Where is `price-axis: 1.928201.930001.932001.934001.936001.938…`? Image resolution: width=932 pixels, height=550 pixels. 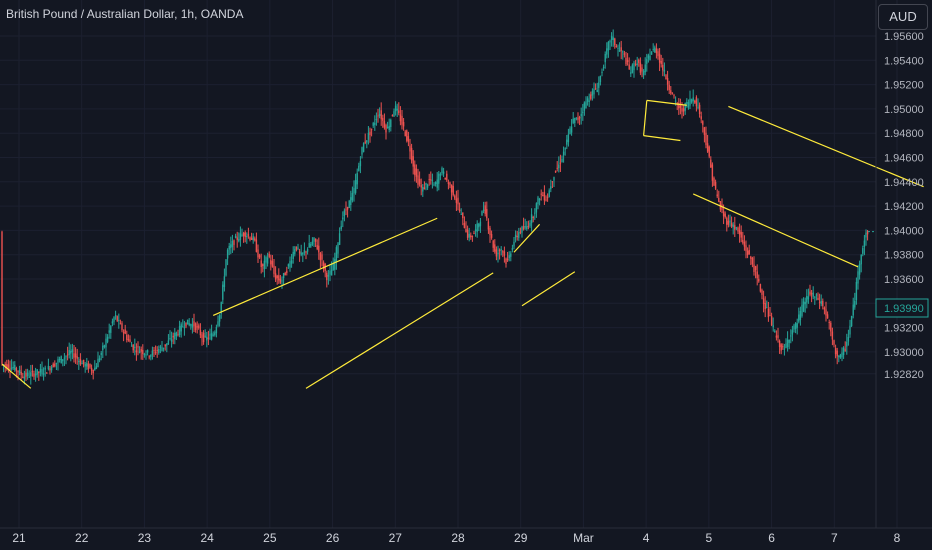 price-axis: 1.928201.930001.932001.934001.936001.938… is located at coordinates (904, 206).